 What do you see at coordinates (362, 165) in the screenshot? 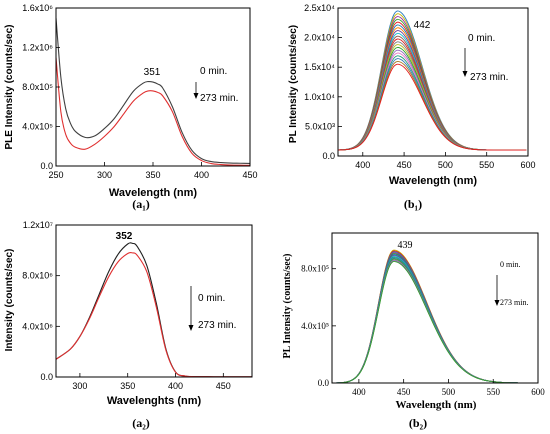
I see `panel-b1-x-tick-label: 400` at bounding box center [362, 165].